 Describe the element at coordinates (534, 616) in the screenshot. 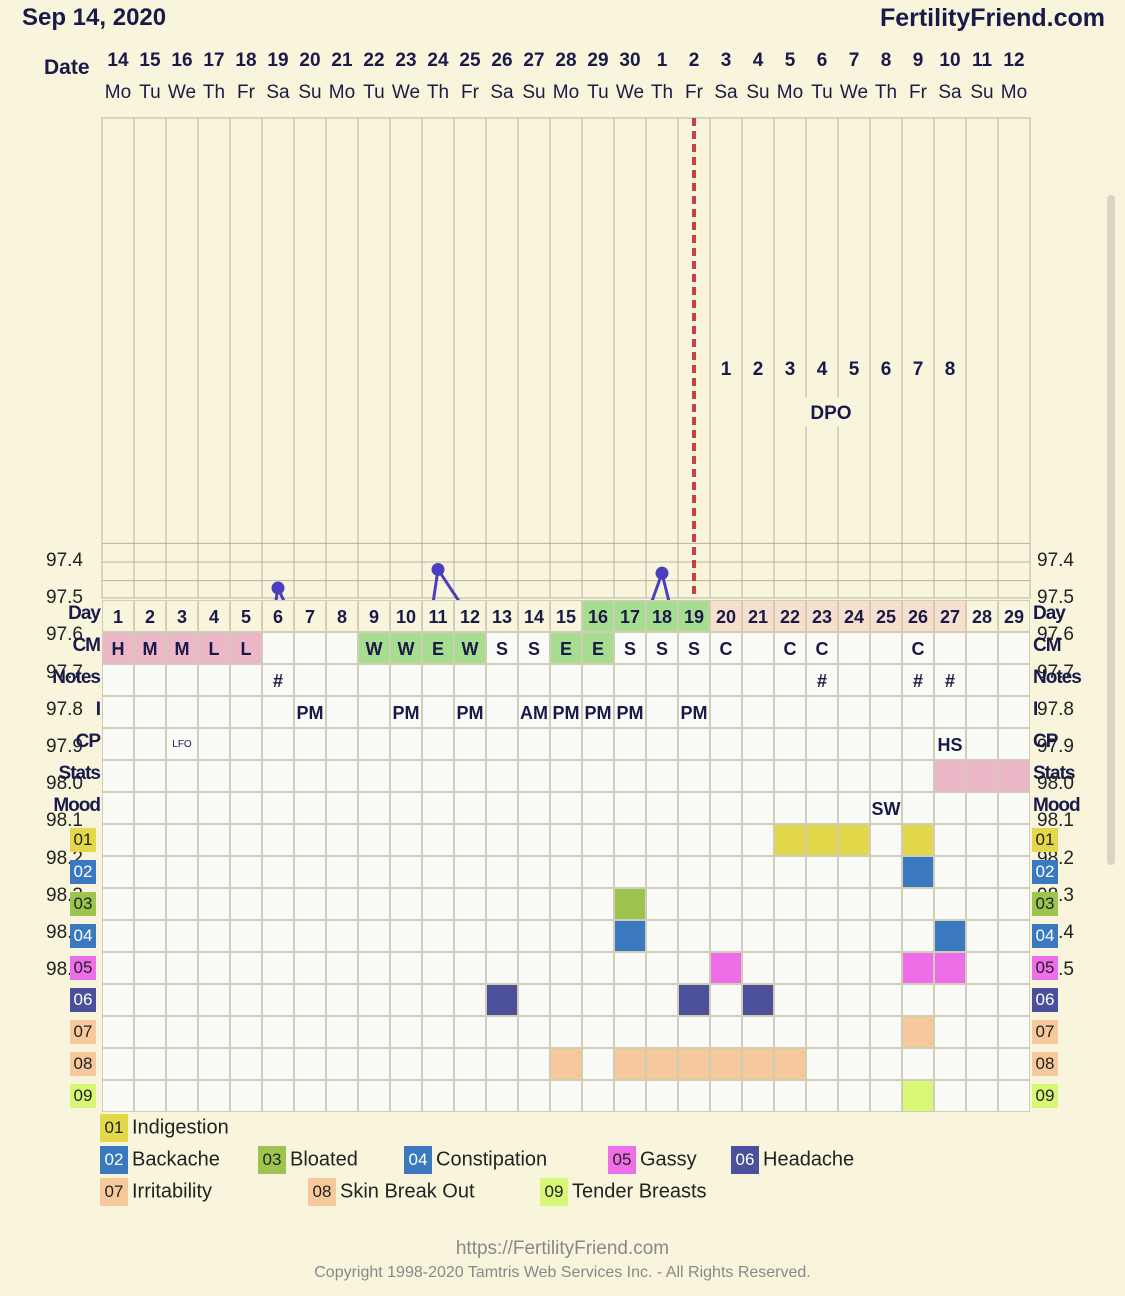

I see `day-cell: 14` at that location.